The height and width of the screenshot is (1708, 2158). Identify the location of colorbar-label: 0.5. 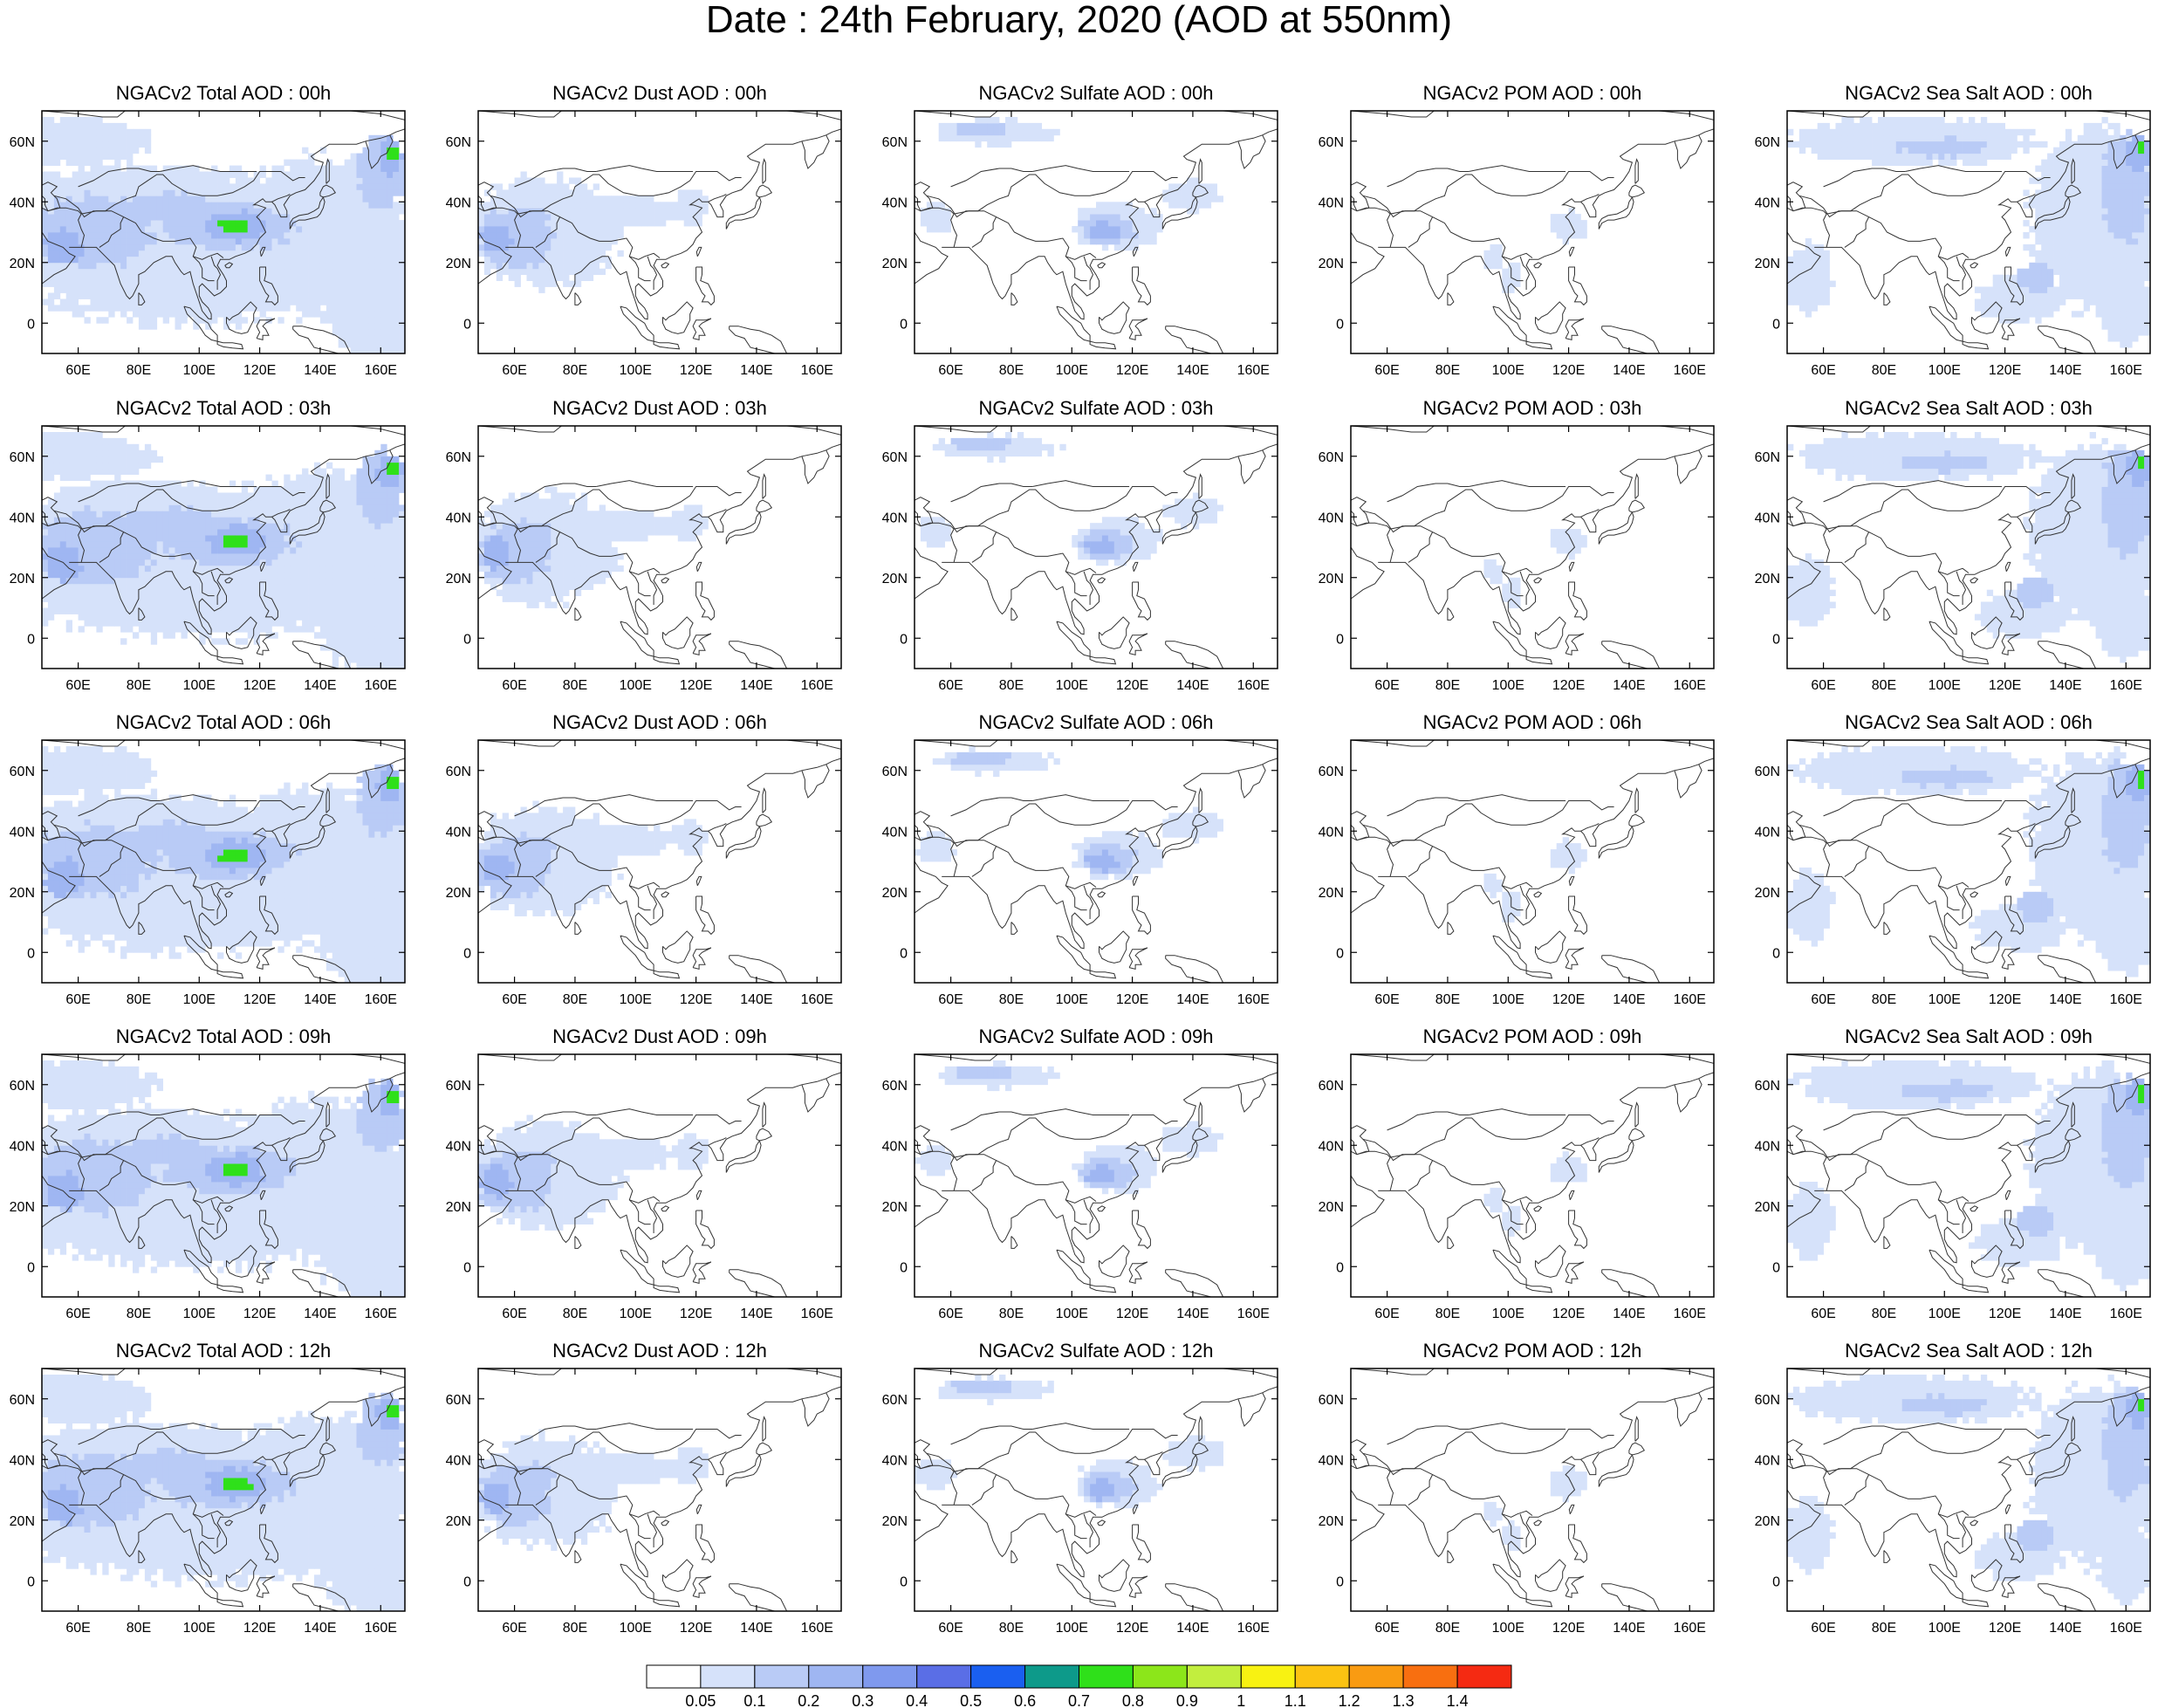
(971, 1700).